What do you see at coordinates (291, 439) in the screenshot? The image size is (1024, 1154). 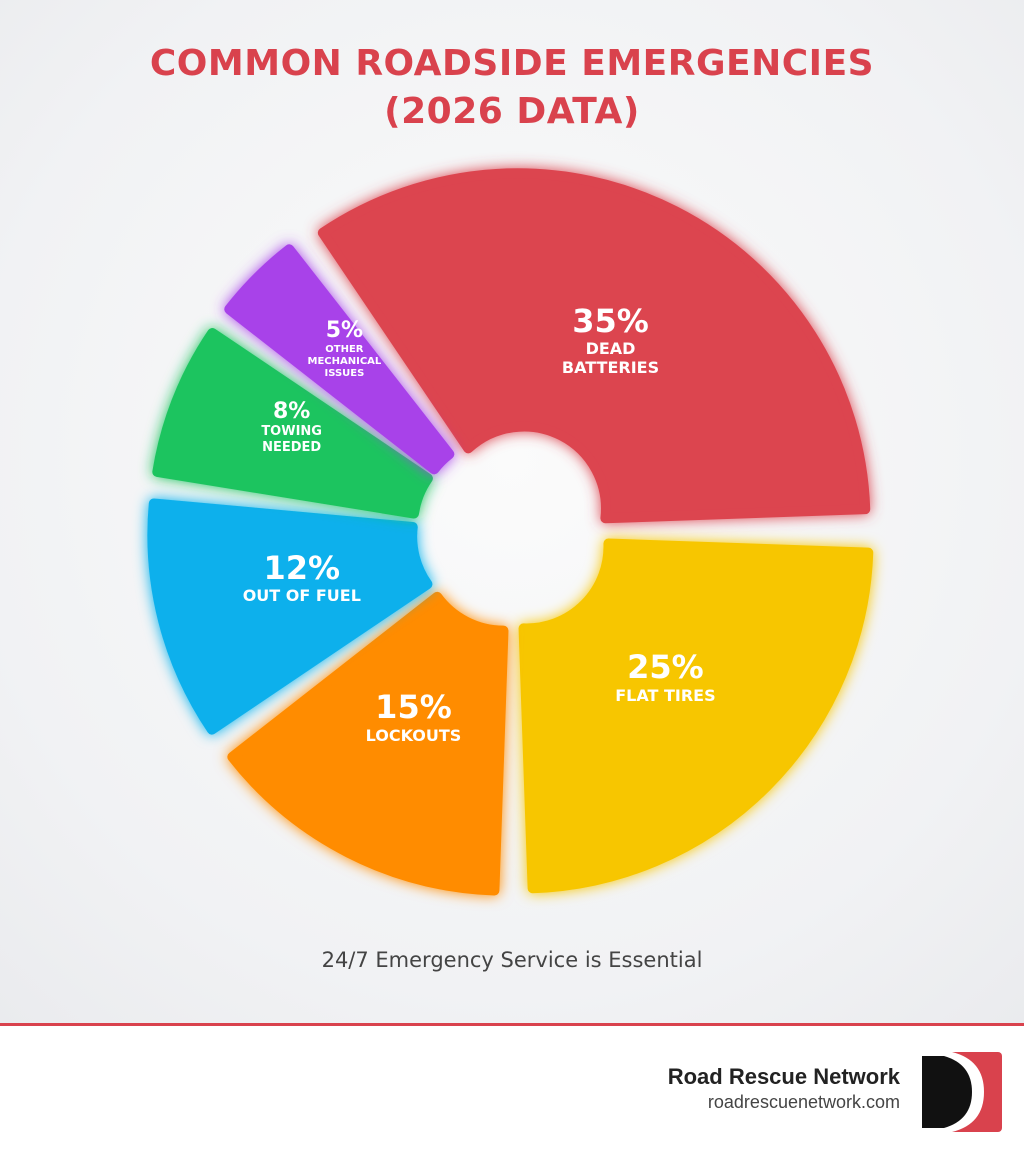 I see `category-label: TOWING NEEDED` at bounding box center [291, 439].